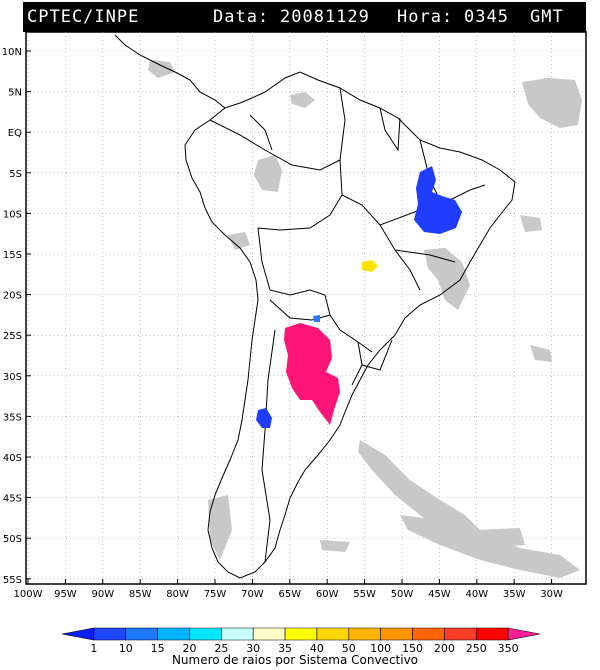 The height and width of the screenshot is (670, 600). Describe the element at coordinates (252, 594) in the screenshot. I see `lon-label: 70W` at that location.